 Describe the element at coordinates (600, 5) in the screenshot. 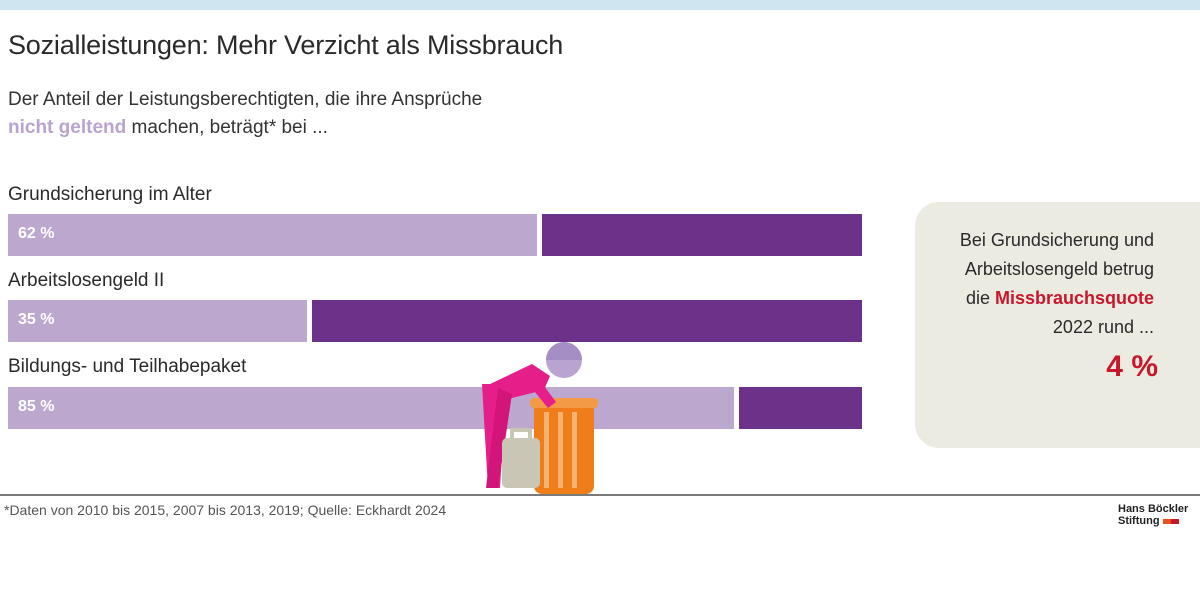

I see `top-strip` at that location.